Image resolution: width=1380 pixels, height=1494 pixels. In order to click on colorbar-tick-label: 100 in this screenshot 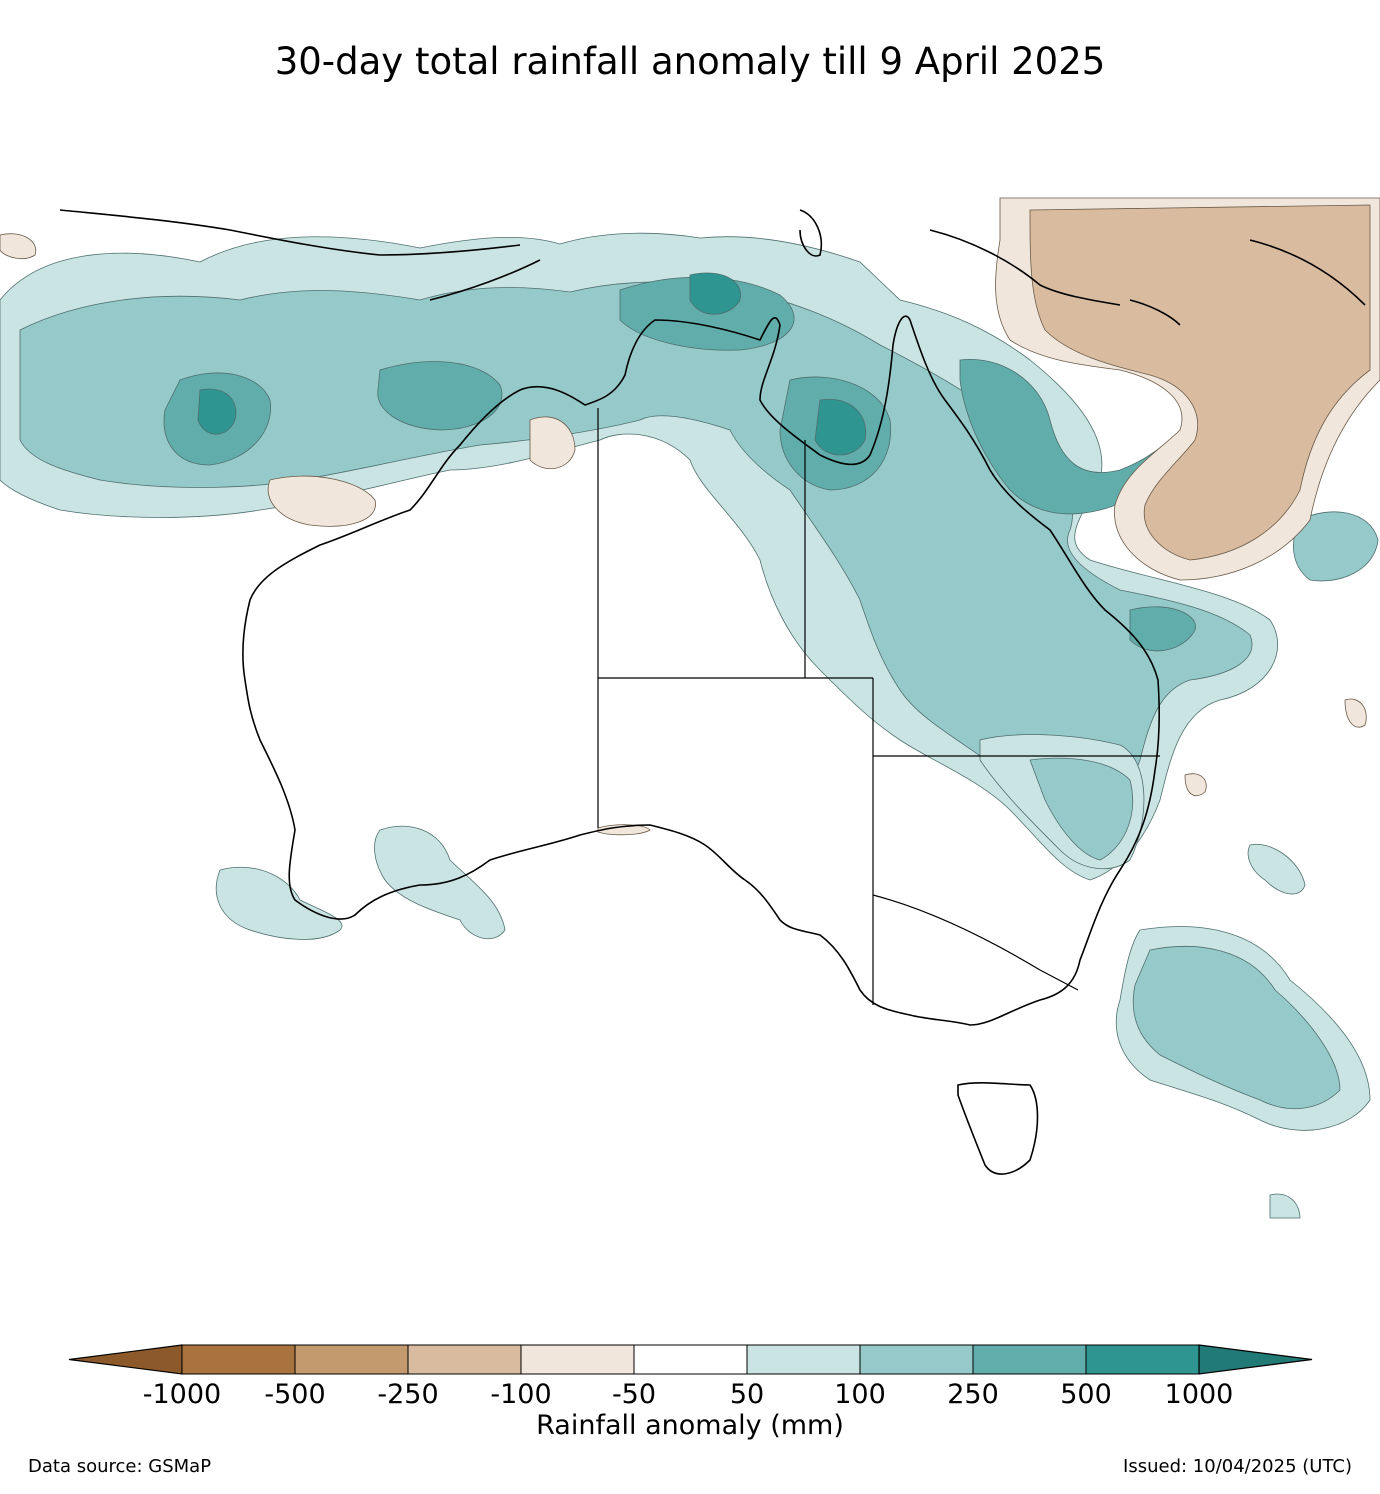, I will do `click(860, 1394)`.